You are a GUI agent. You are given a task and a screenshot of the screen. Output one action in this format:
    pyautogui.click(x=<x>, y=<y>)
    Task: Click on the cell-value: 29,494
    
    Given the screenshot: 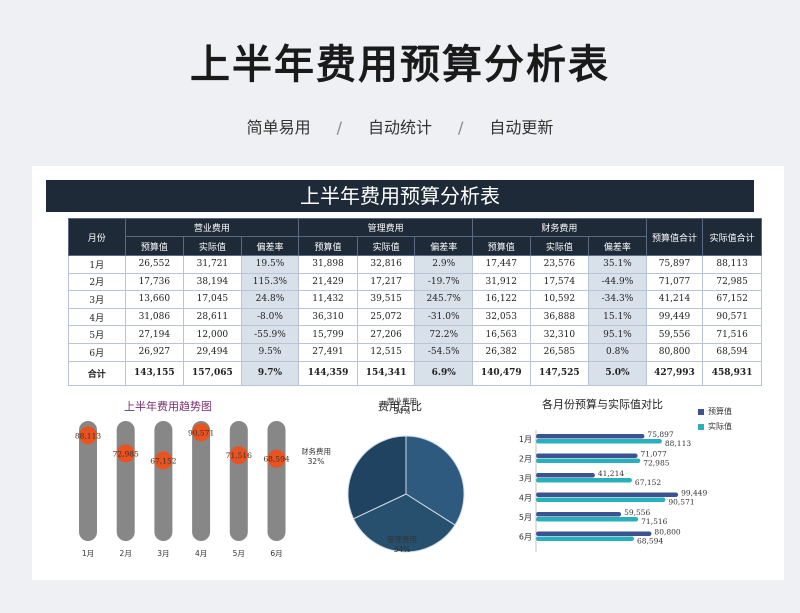 What is the action you would take?
    pyautogui.click(x=212, y=352)
    